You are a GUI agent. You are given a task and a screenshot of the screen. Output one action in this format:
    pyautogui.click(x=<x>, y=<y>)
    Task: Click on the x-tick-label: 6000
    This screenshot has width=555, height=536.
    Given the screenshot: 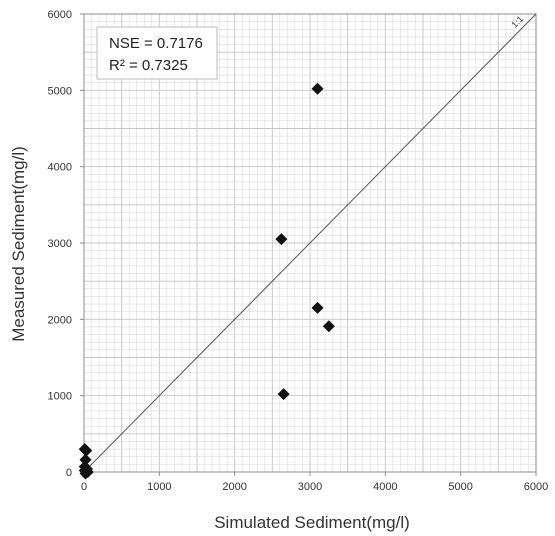 What is the action you would take?
    pyautogui.click(x=536, y=487)
    